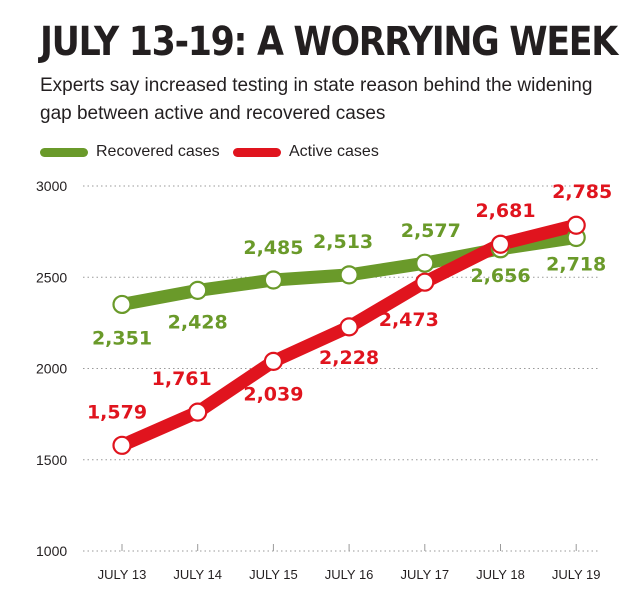 The width and height of the screenshot is (640, 607). I want to click on legend-label-active: Active cases, so click(334, 151).